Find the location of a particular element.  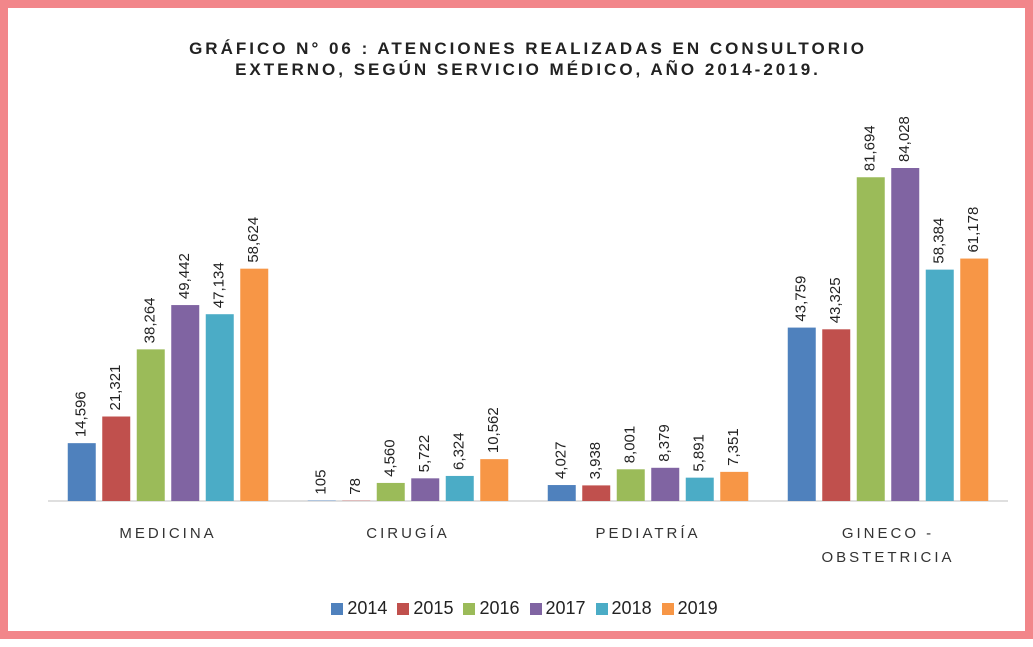

legend-label: 2016 is located at coordinates (499, 608).